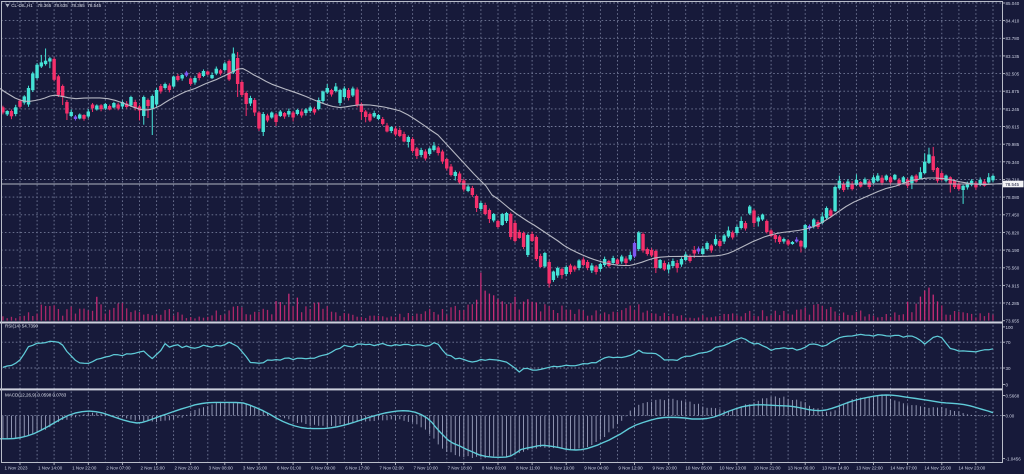  What do you see at coordinates (1013, 3) in the screenshot?
I see `svg-text: 85.040` at bounding box center [1013, 3].